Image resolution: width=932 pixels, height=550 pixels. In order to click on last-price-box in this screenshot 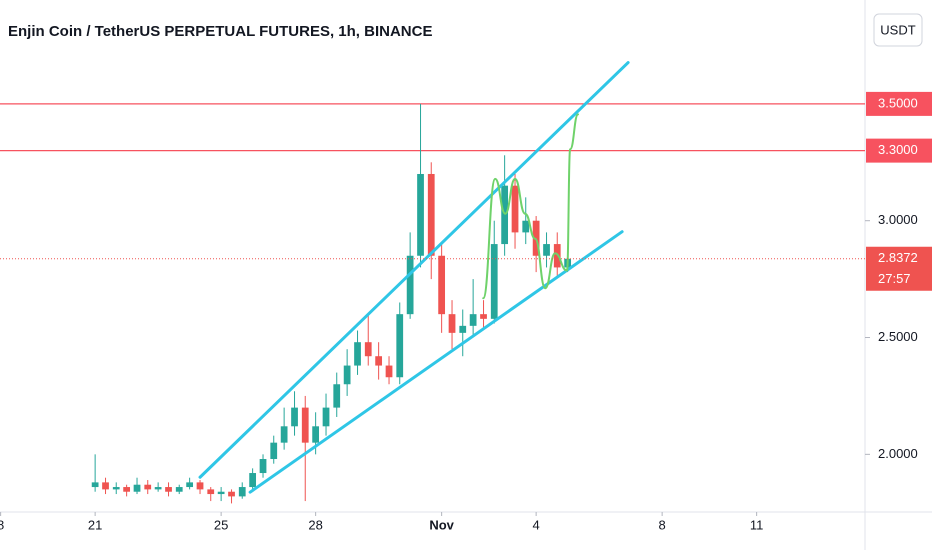, I will do `click(899, 268)`.